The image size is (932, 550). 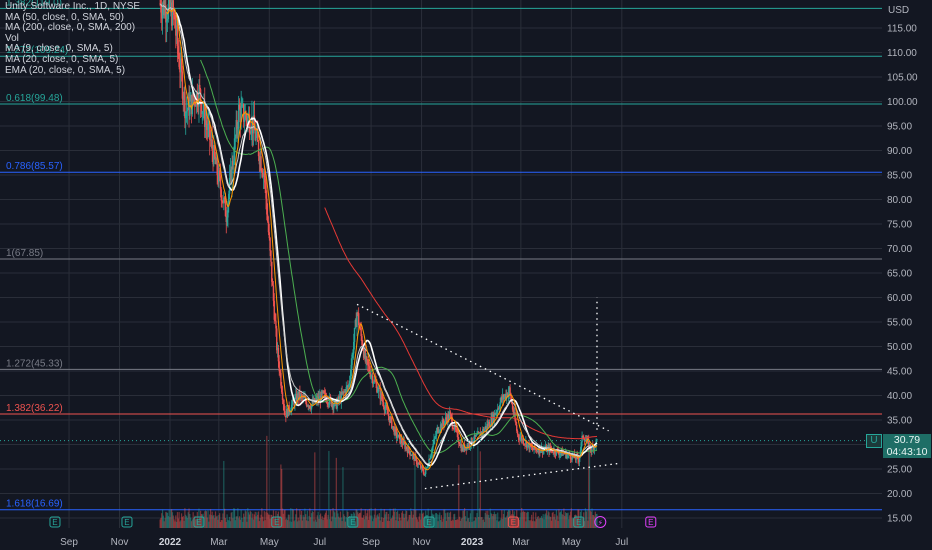 I want to click on last-price-countdown: 04:43:10, so click(x=907, y=452).